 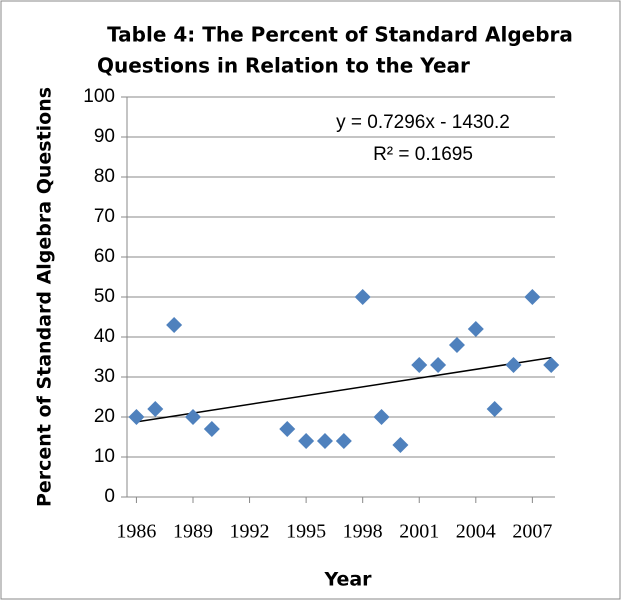 What do you see at coordinates (363, 532) in the screenshot?
I see `x-tick-label: 1998` at bounding box center [363, 532].